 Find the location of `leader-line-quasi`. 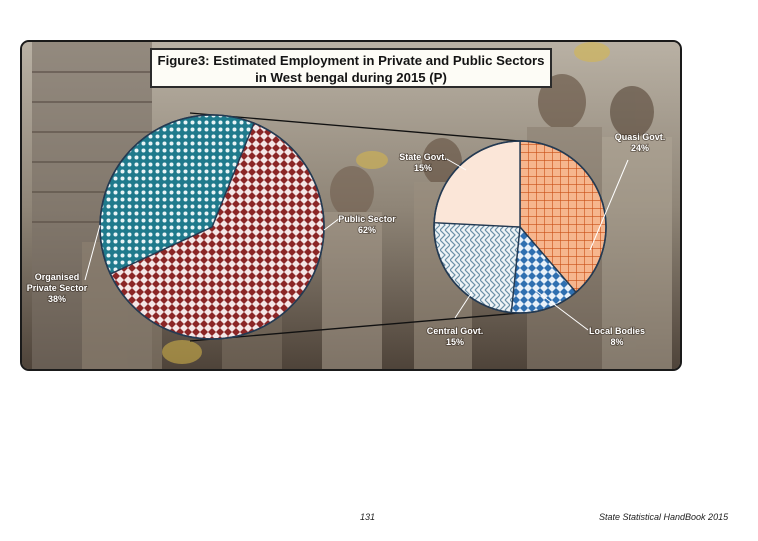

leader-line-quasi is located at coordinates (609, 205).